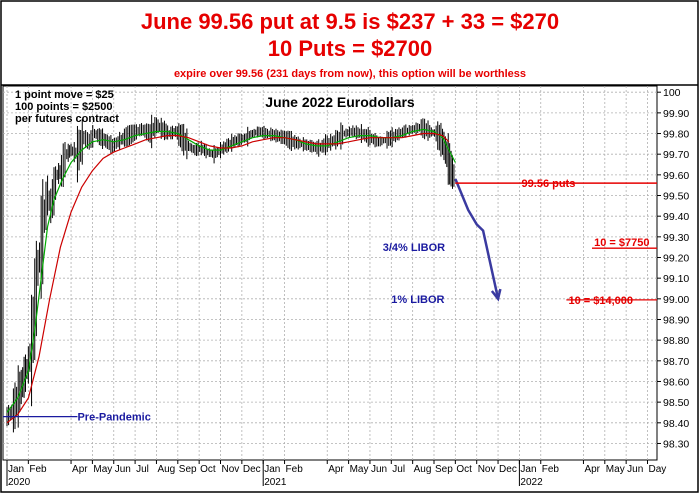 This screenshot has height=493, width=699. What do you see at coordinates (531, 482) in the screenshot?
I see `year-label: 2022` at bounding box center [531, 482].